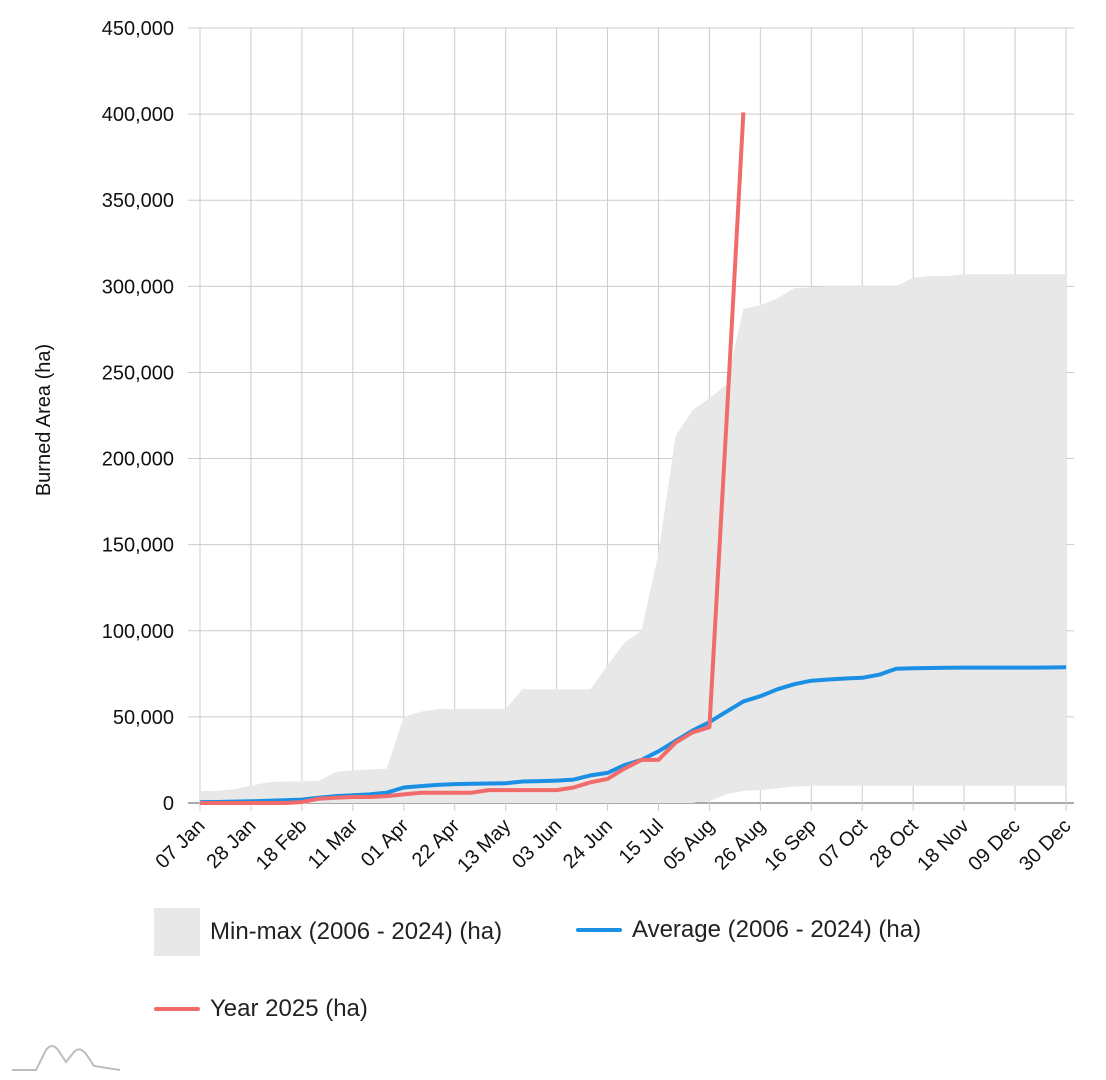  What do you see at coordinates (138, 115) in the screenshot?
I see `y-tick-label: 400,000` at bounding box center [138, 115].